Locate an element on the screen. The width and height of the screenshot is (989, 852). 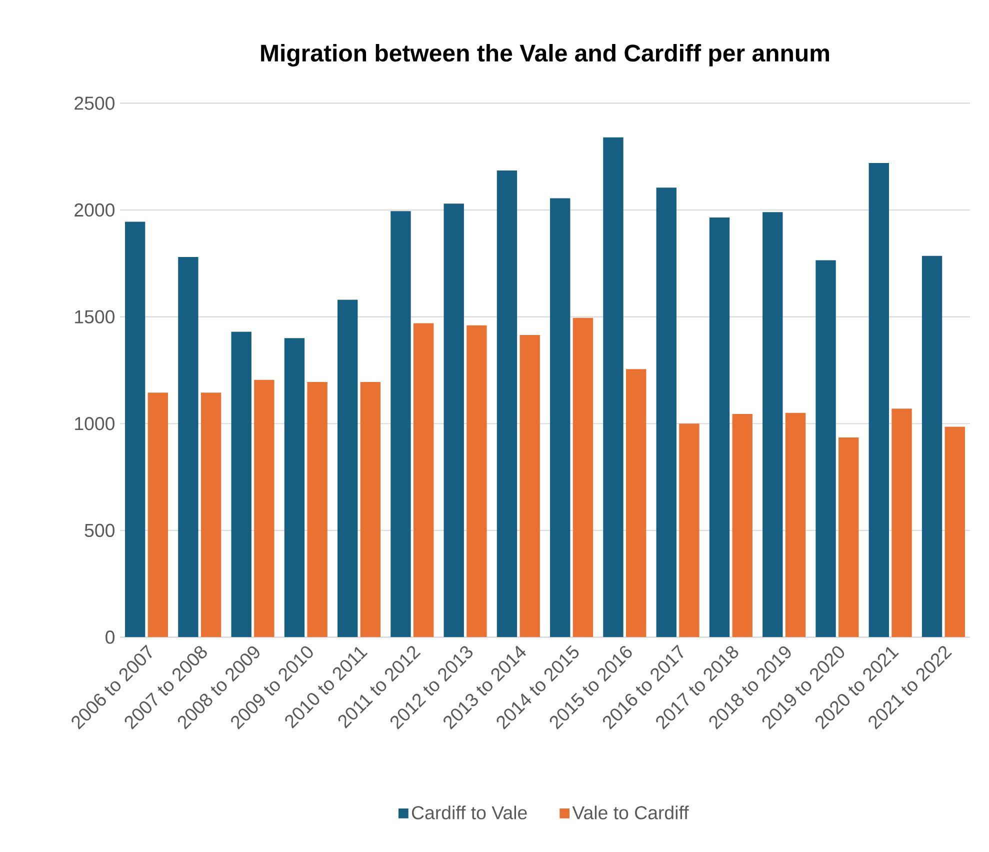
y-tick-label: 0 is located at coordinates (110, 637).